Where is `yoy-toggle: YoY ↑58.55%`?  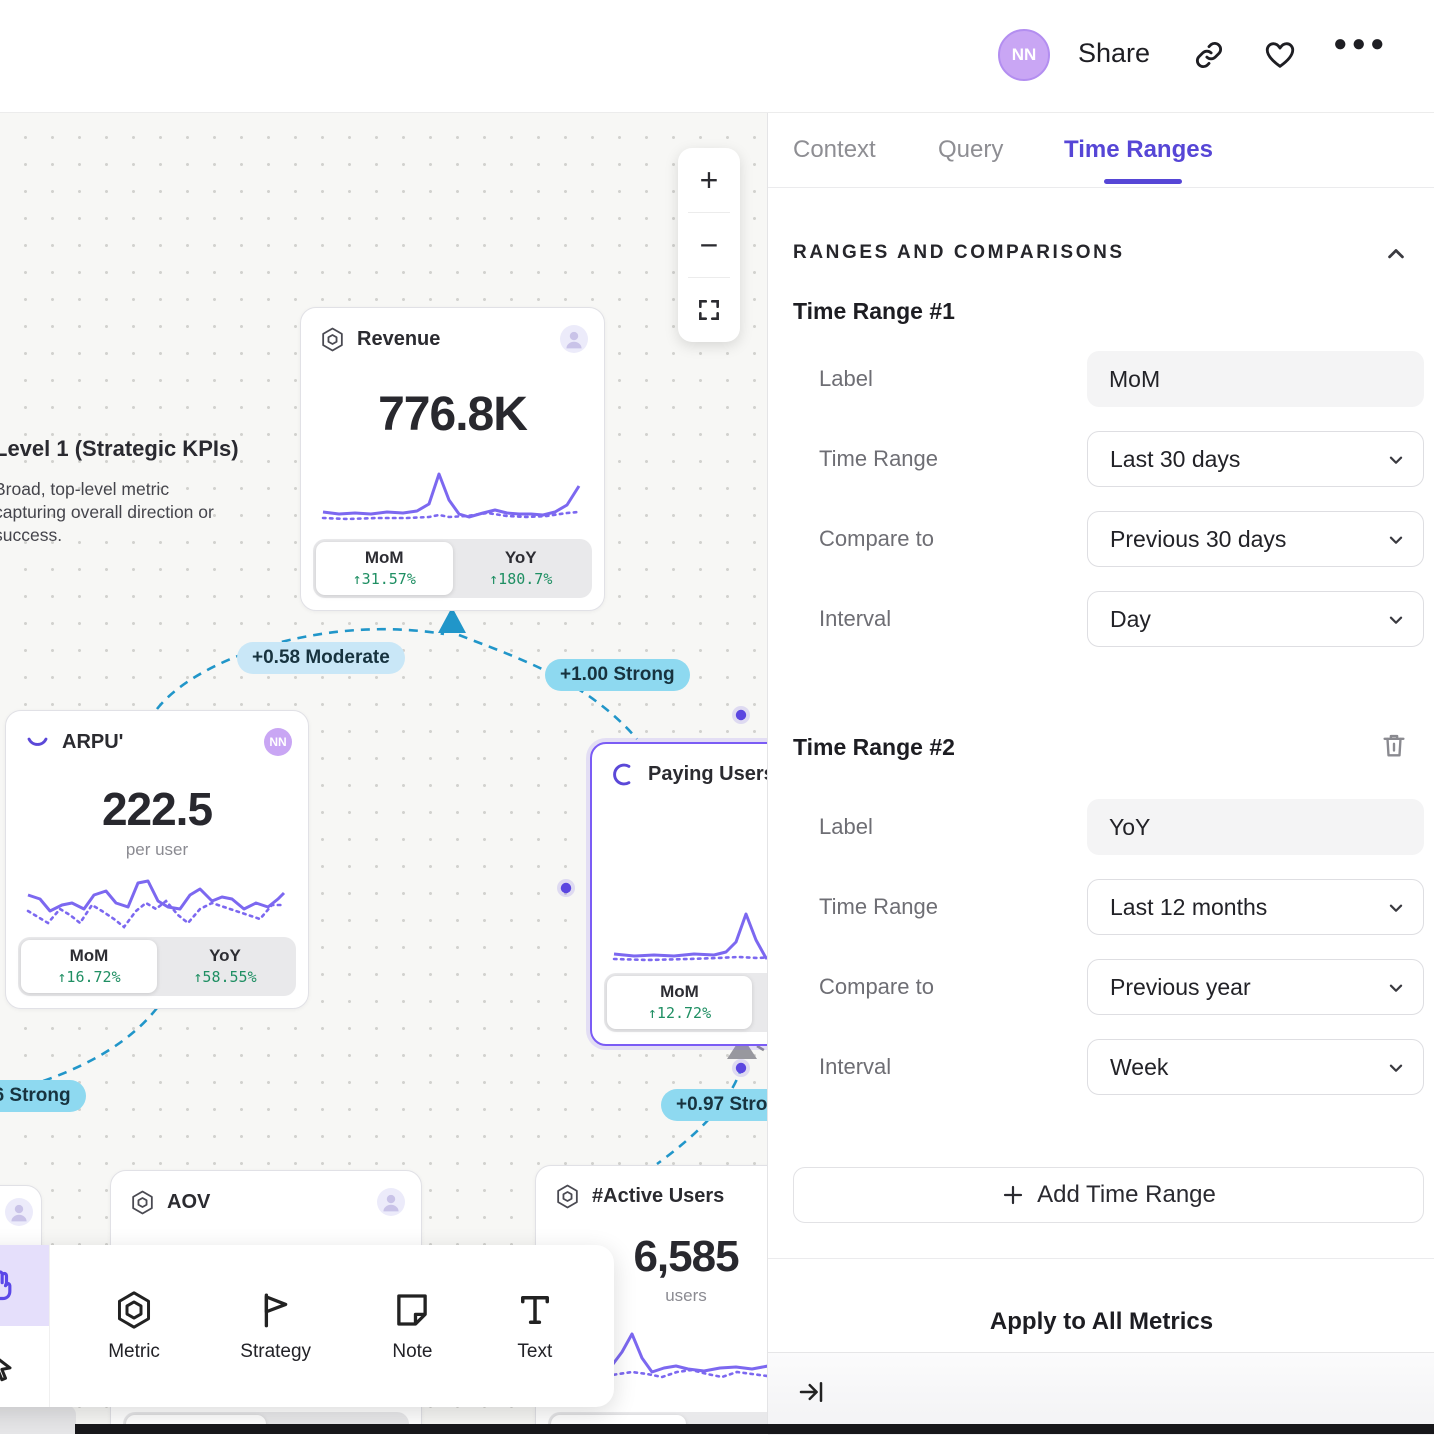 yoy-toggle: YoY ↑58.55% is located at coordinates (225, 966).